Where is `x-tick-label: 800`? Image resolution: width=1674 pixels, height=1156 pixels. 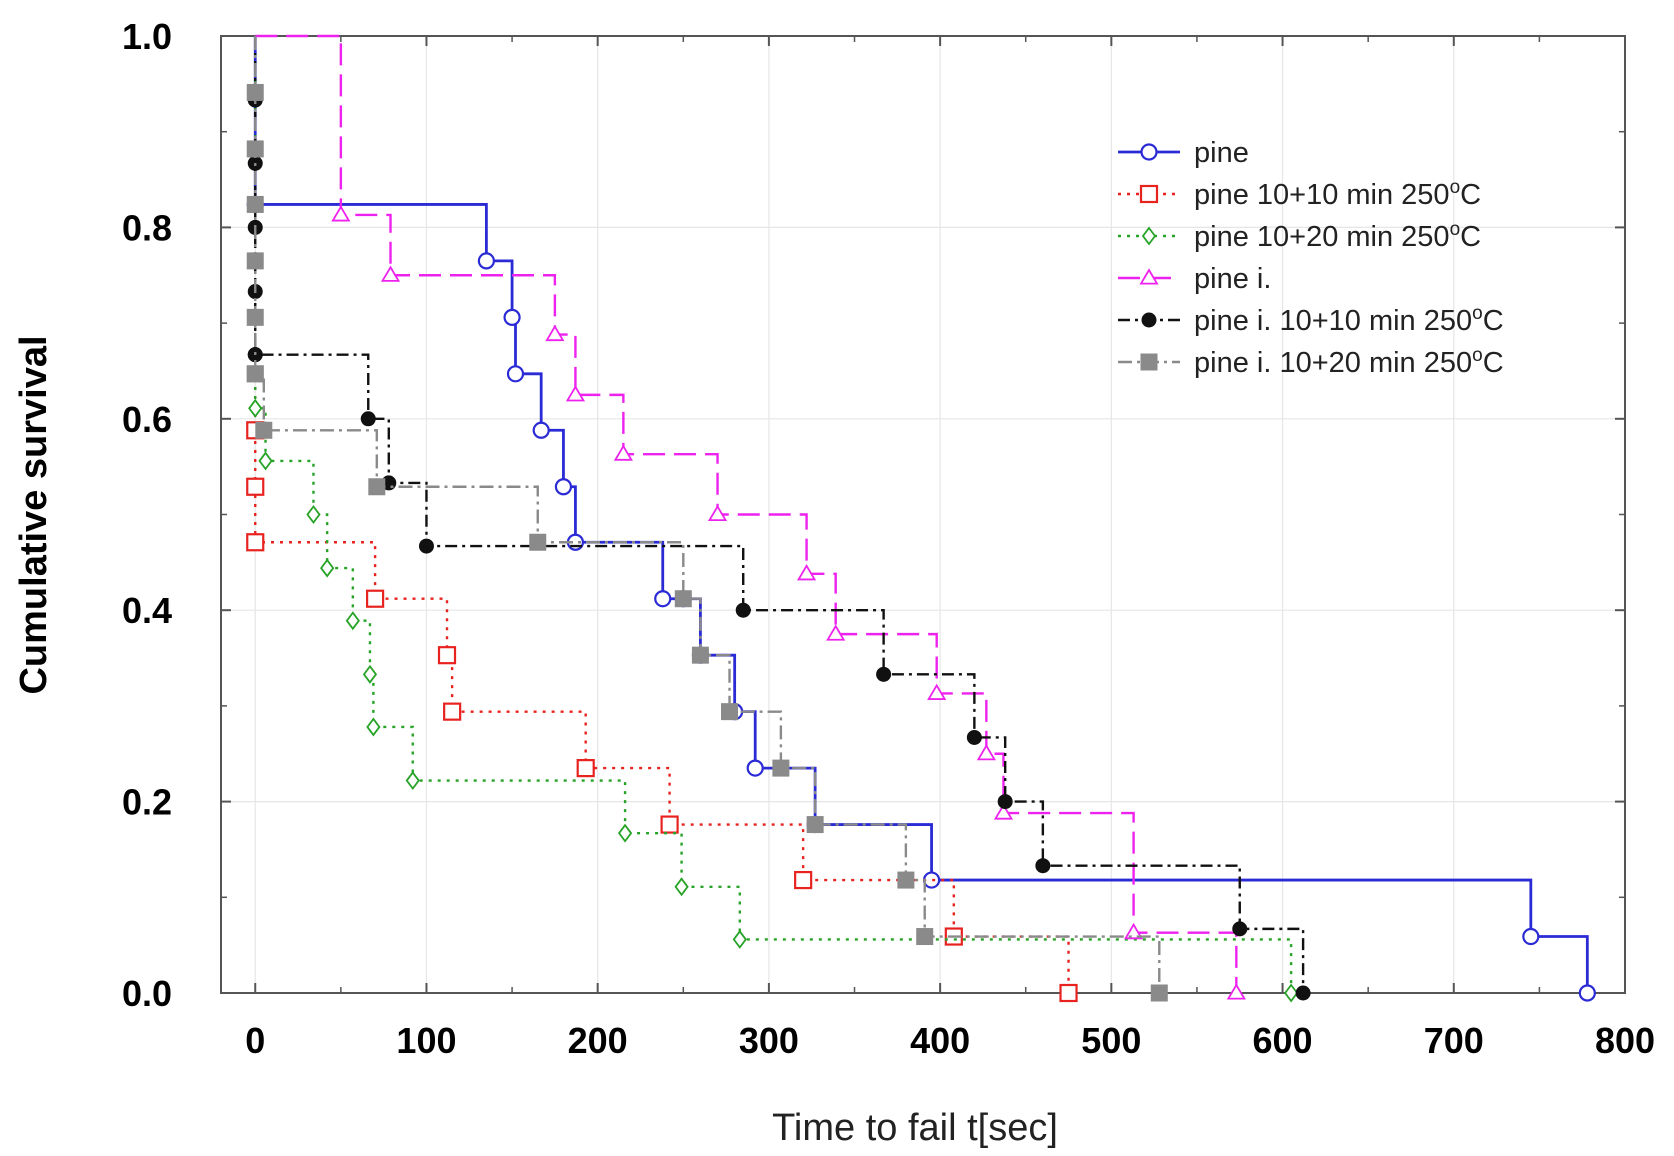 x-tick-label: 800 is located at coordinates (1625, 1040).